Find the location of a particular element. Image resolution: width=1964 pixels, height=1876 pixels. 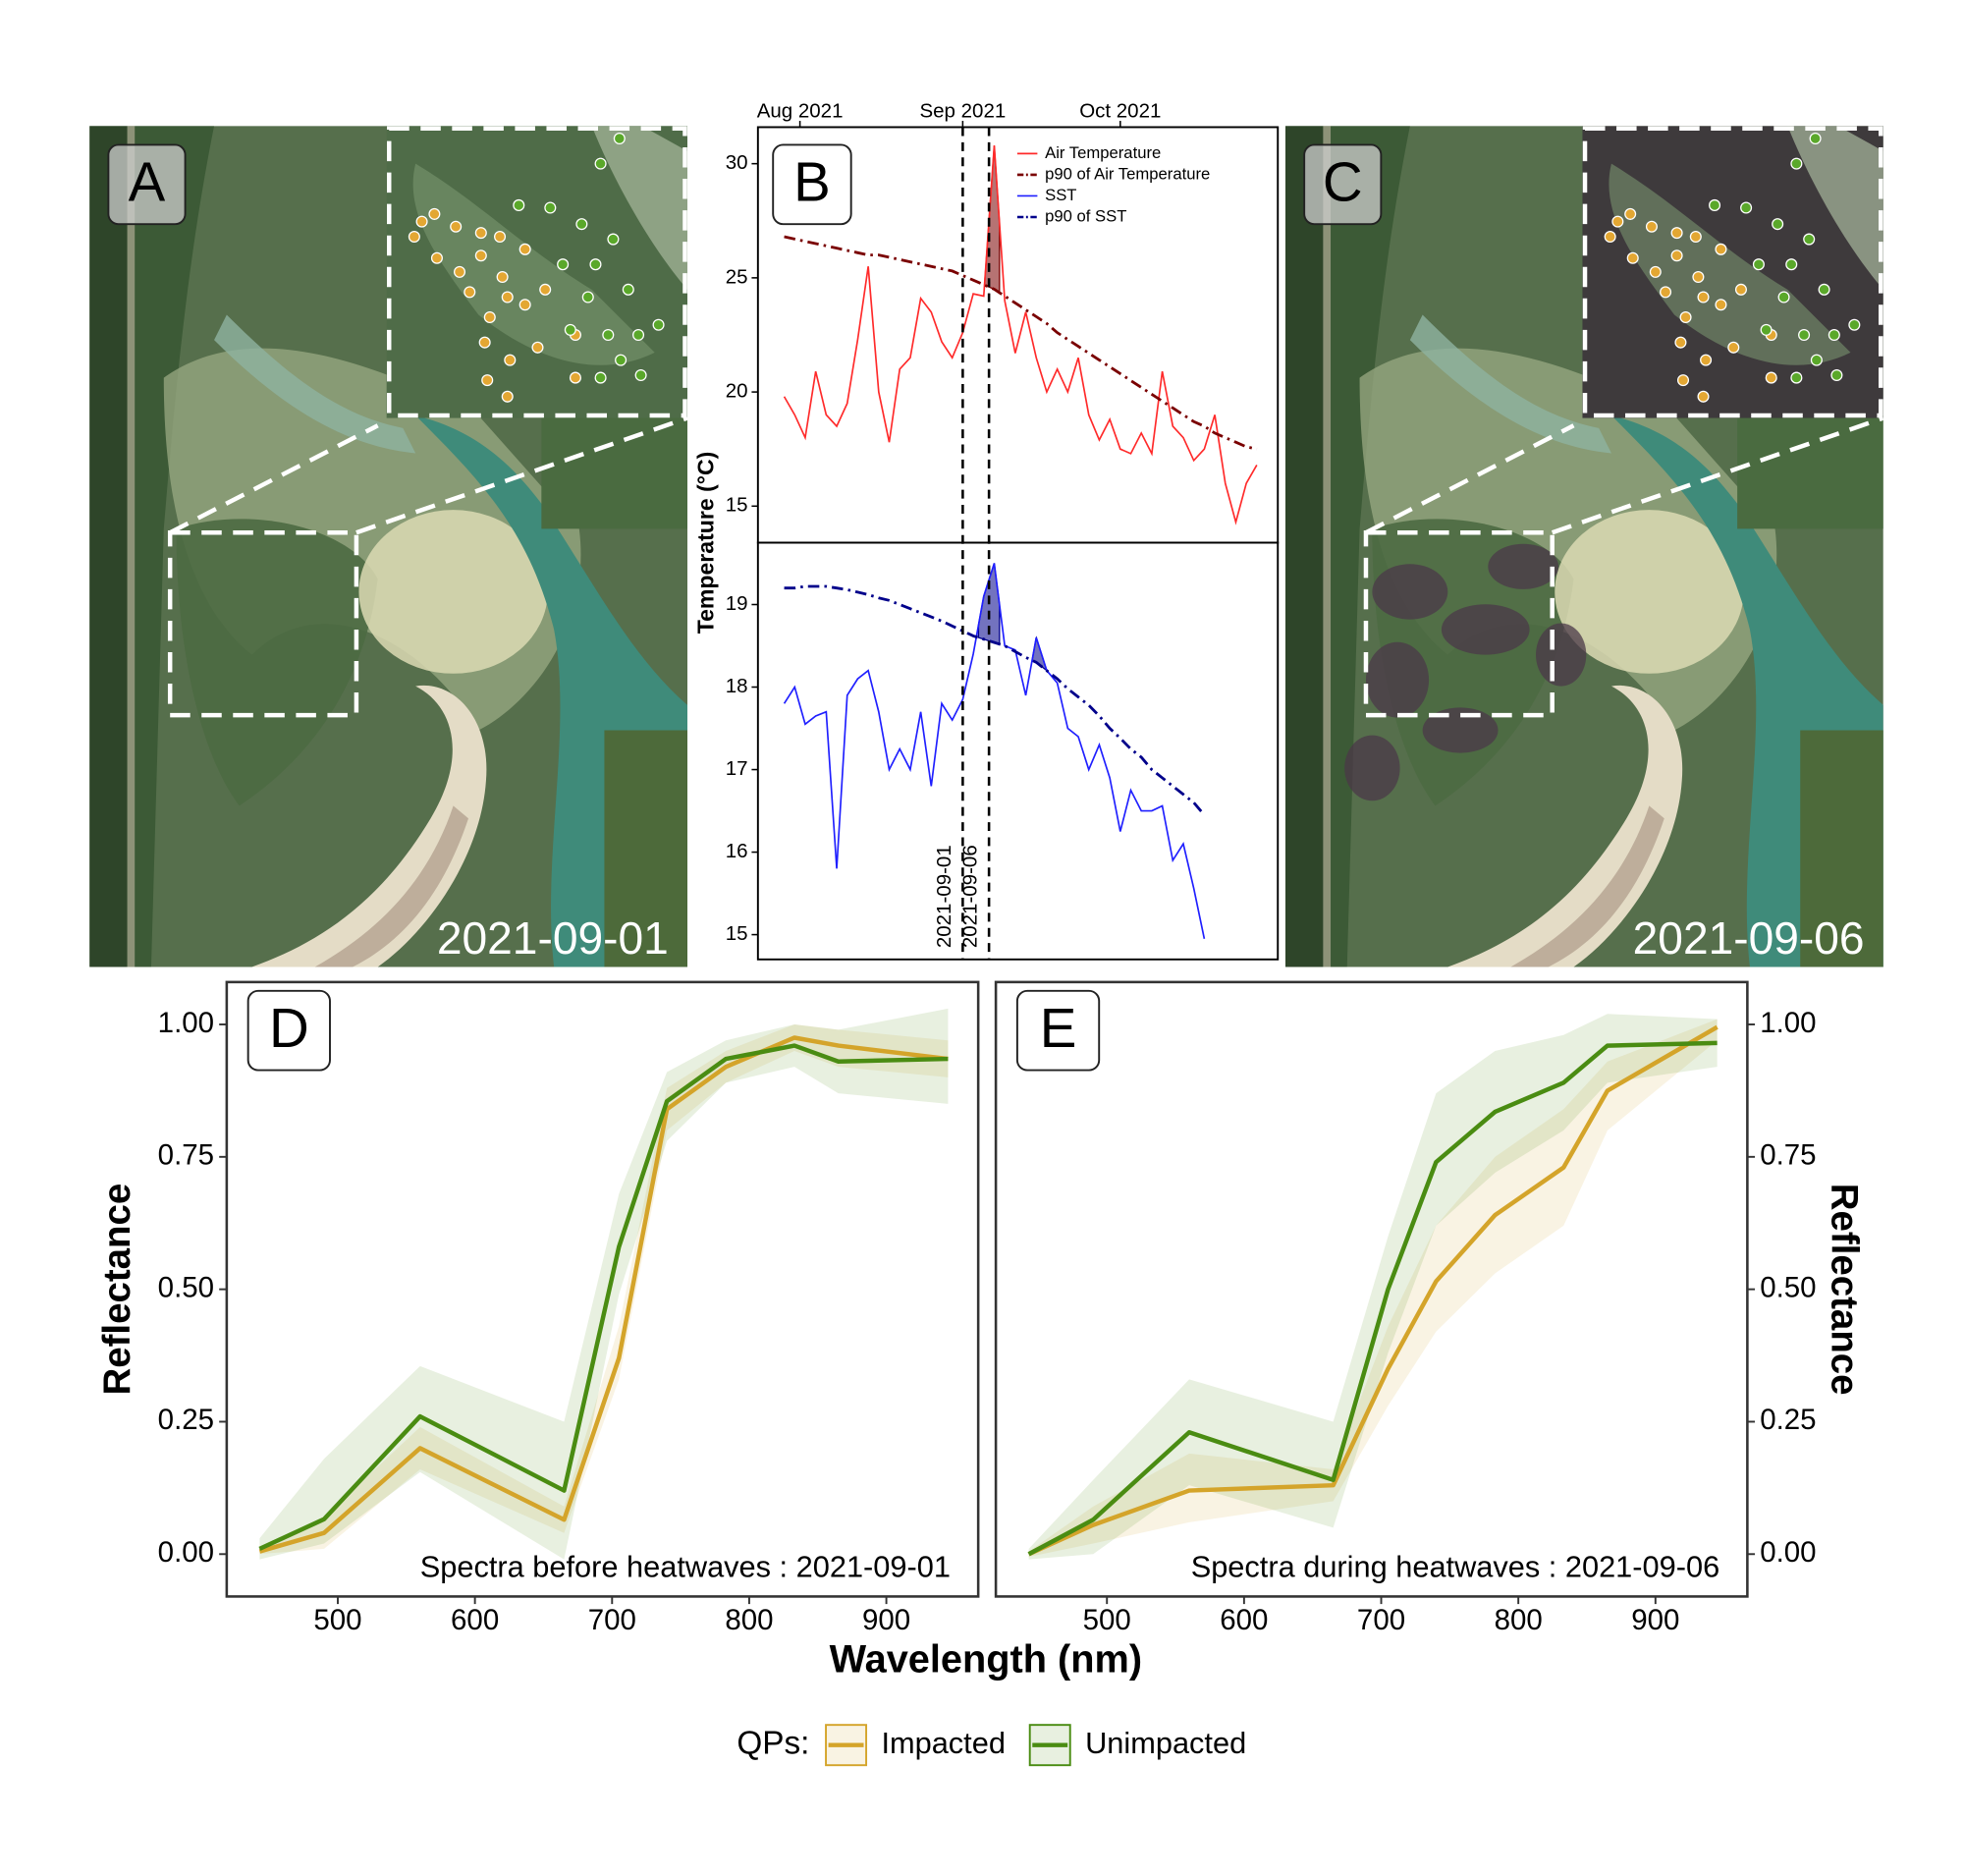

event-label: 2021-09-01 is located at coordinates (944, 897).